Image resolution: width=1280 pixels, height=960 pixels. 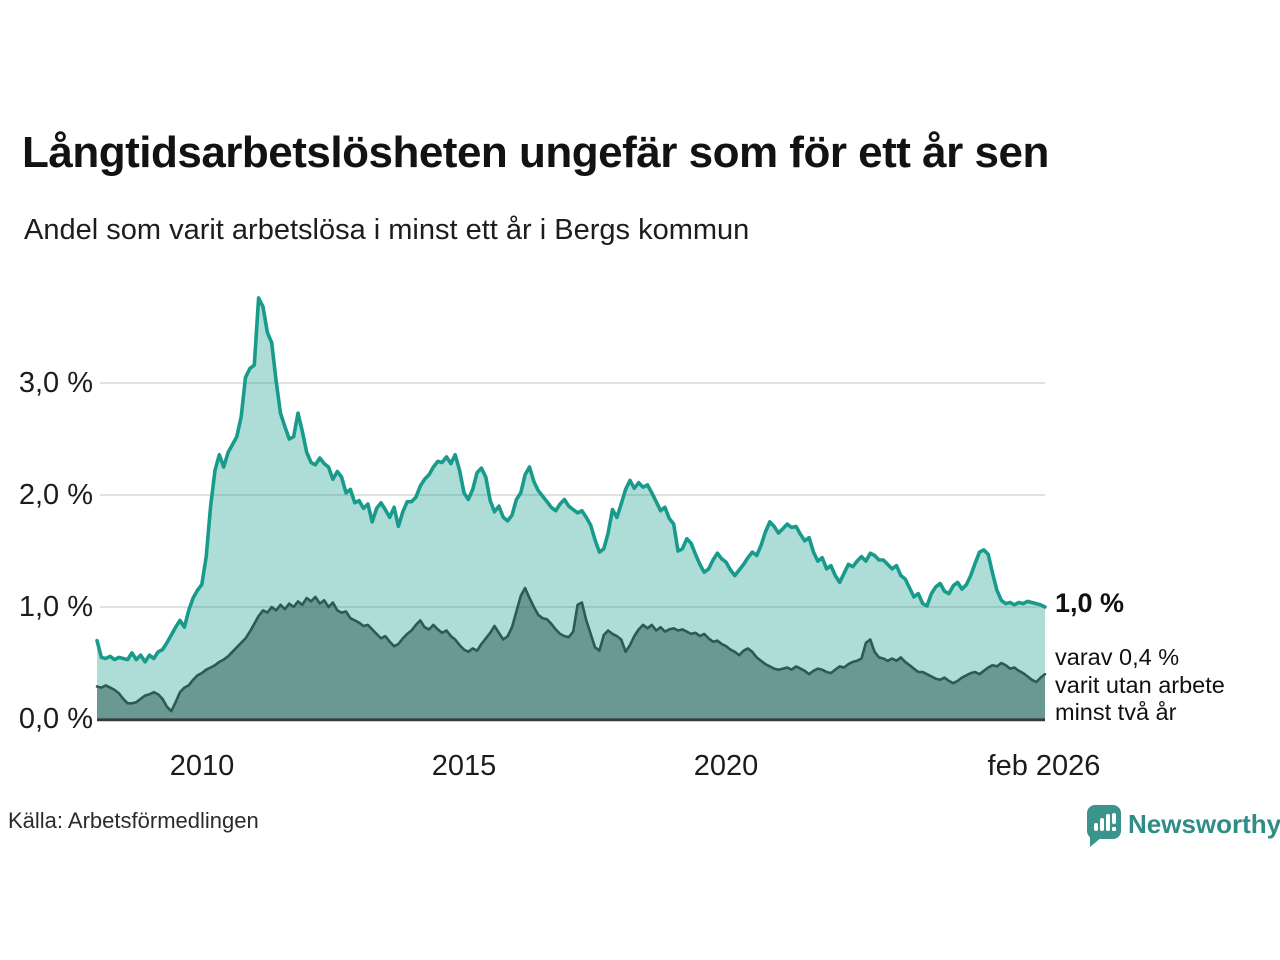 What do you see at coordinates (1116, 712) in the screenshot?
I see `end-note-line-3: minst två år` at bounding box center [1116, 712].